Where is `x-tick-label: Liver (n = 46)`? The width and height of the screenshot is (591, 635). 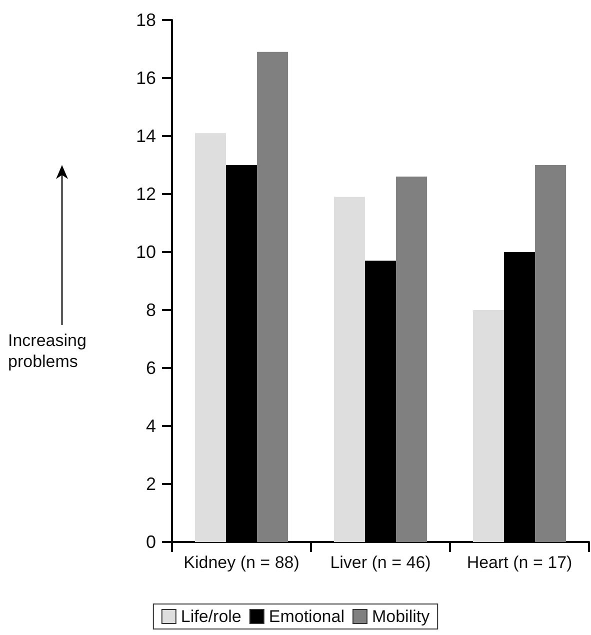 x-tick-label: Liver (n = 46) is located at coordinates (380, 562).